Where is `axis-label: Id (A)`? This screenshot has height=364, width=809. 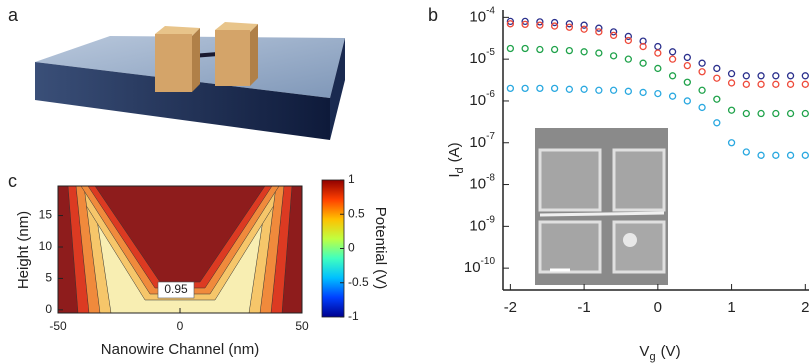
axis-label: Id (A) is located at coordinates (456, 159).